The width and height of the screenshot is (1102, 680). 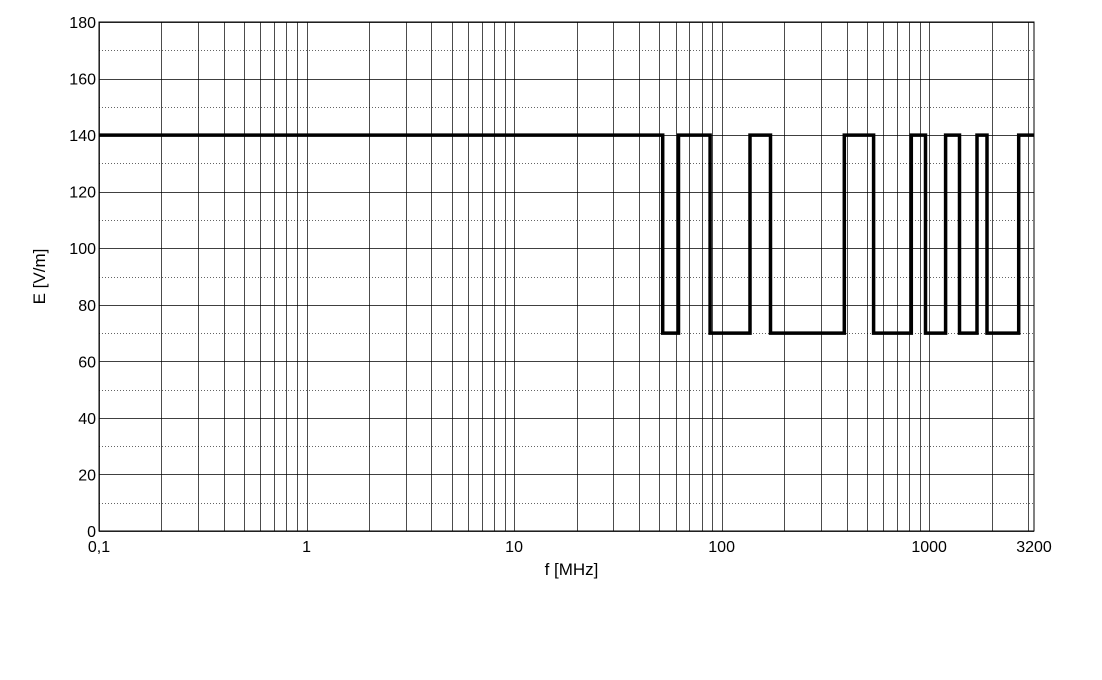 I want to click on x-tick-labels: 0,1 1 10 100 1000 3200, so click(x=570, y=547).